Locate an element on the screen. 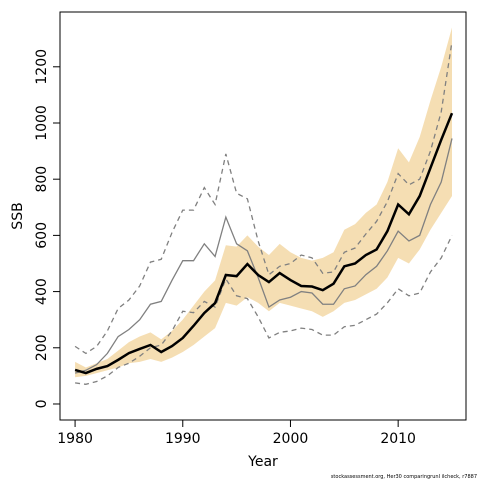 Image resolution: width=480 pixels, height=480 pixels. x-tick-label: 2010 is located at coordinates (398, 439).